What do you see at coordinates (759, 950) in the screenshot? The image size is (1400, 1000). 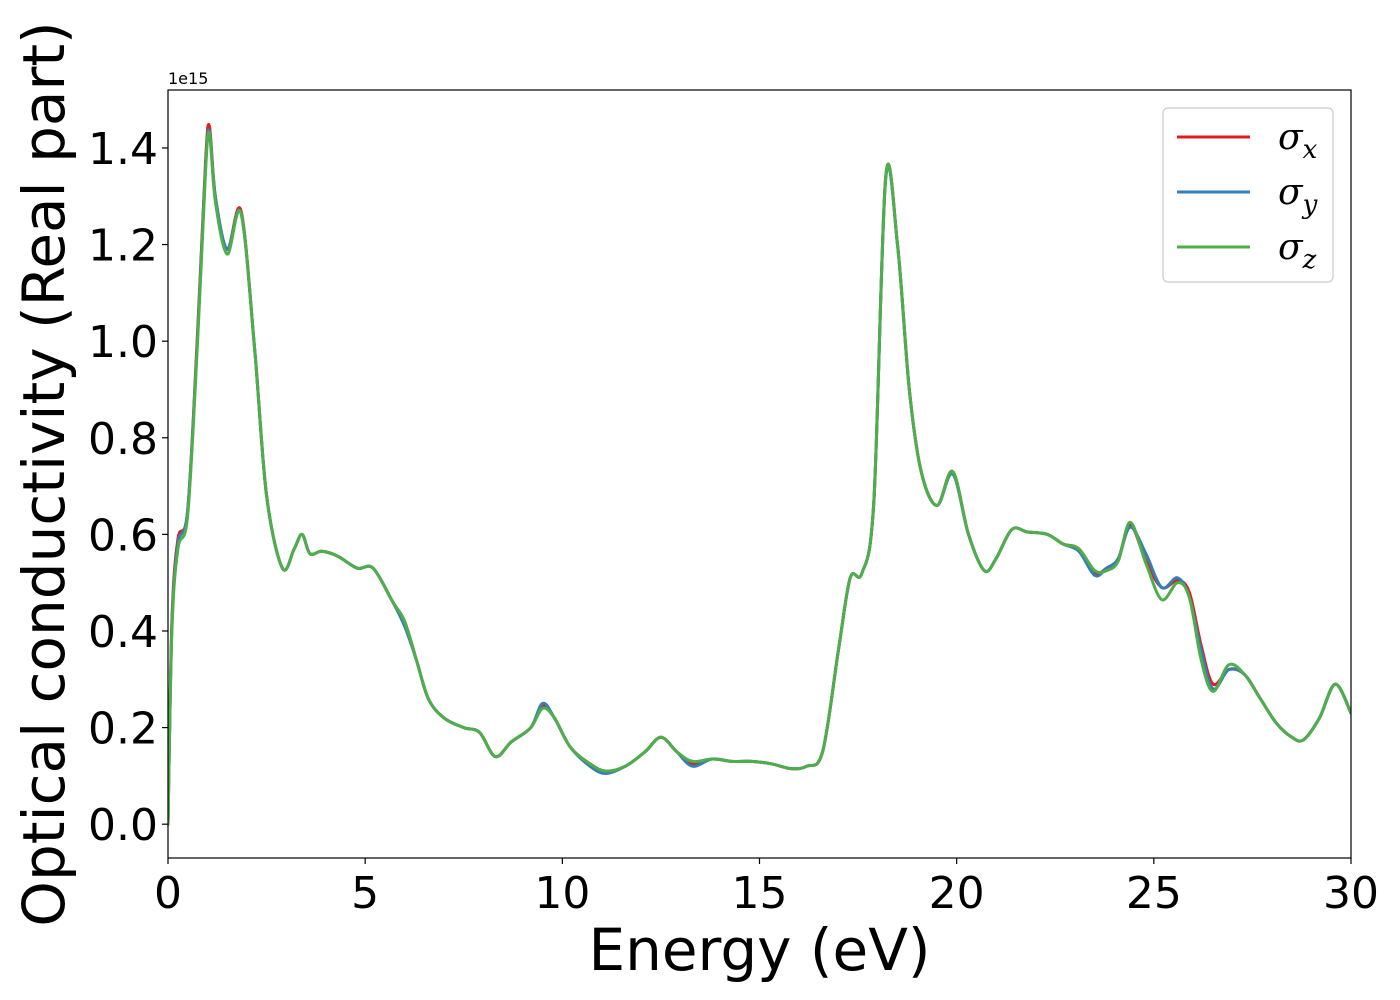 I see `x-axis-title: Energy (eV)` at bounding box center [759, 950].